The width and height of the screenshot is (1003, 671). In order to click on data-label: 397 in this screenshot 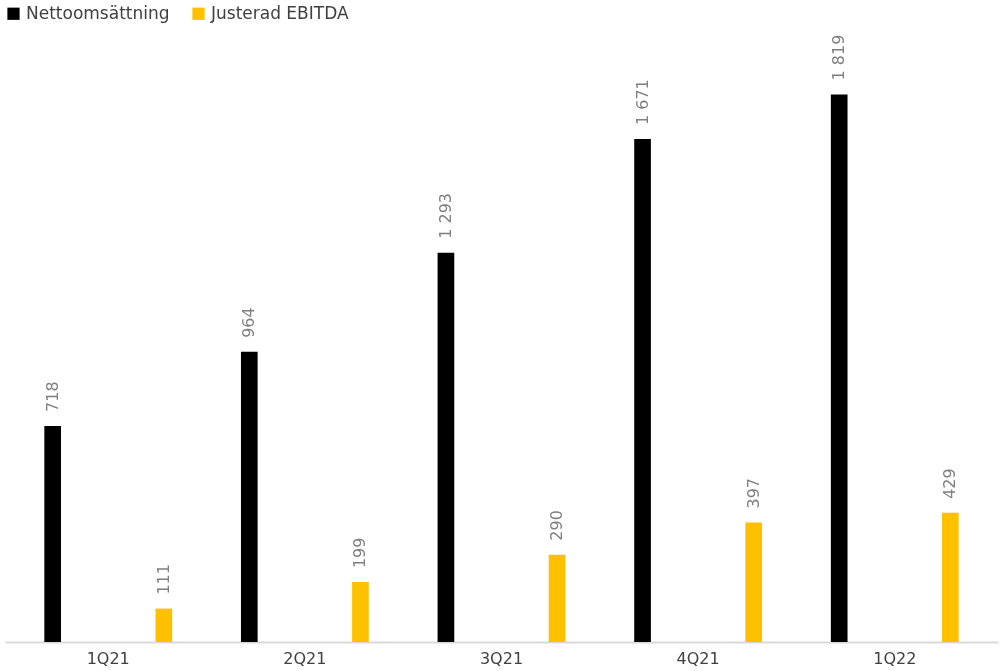, I will do `click(753, 493)`.